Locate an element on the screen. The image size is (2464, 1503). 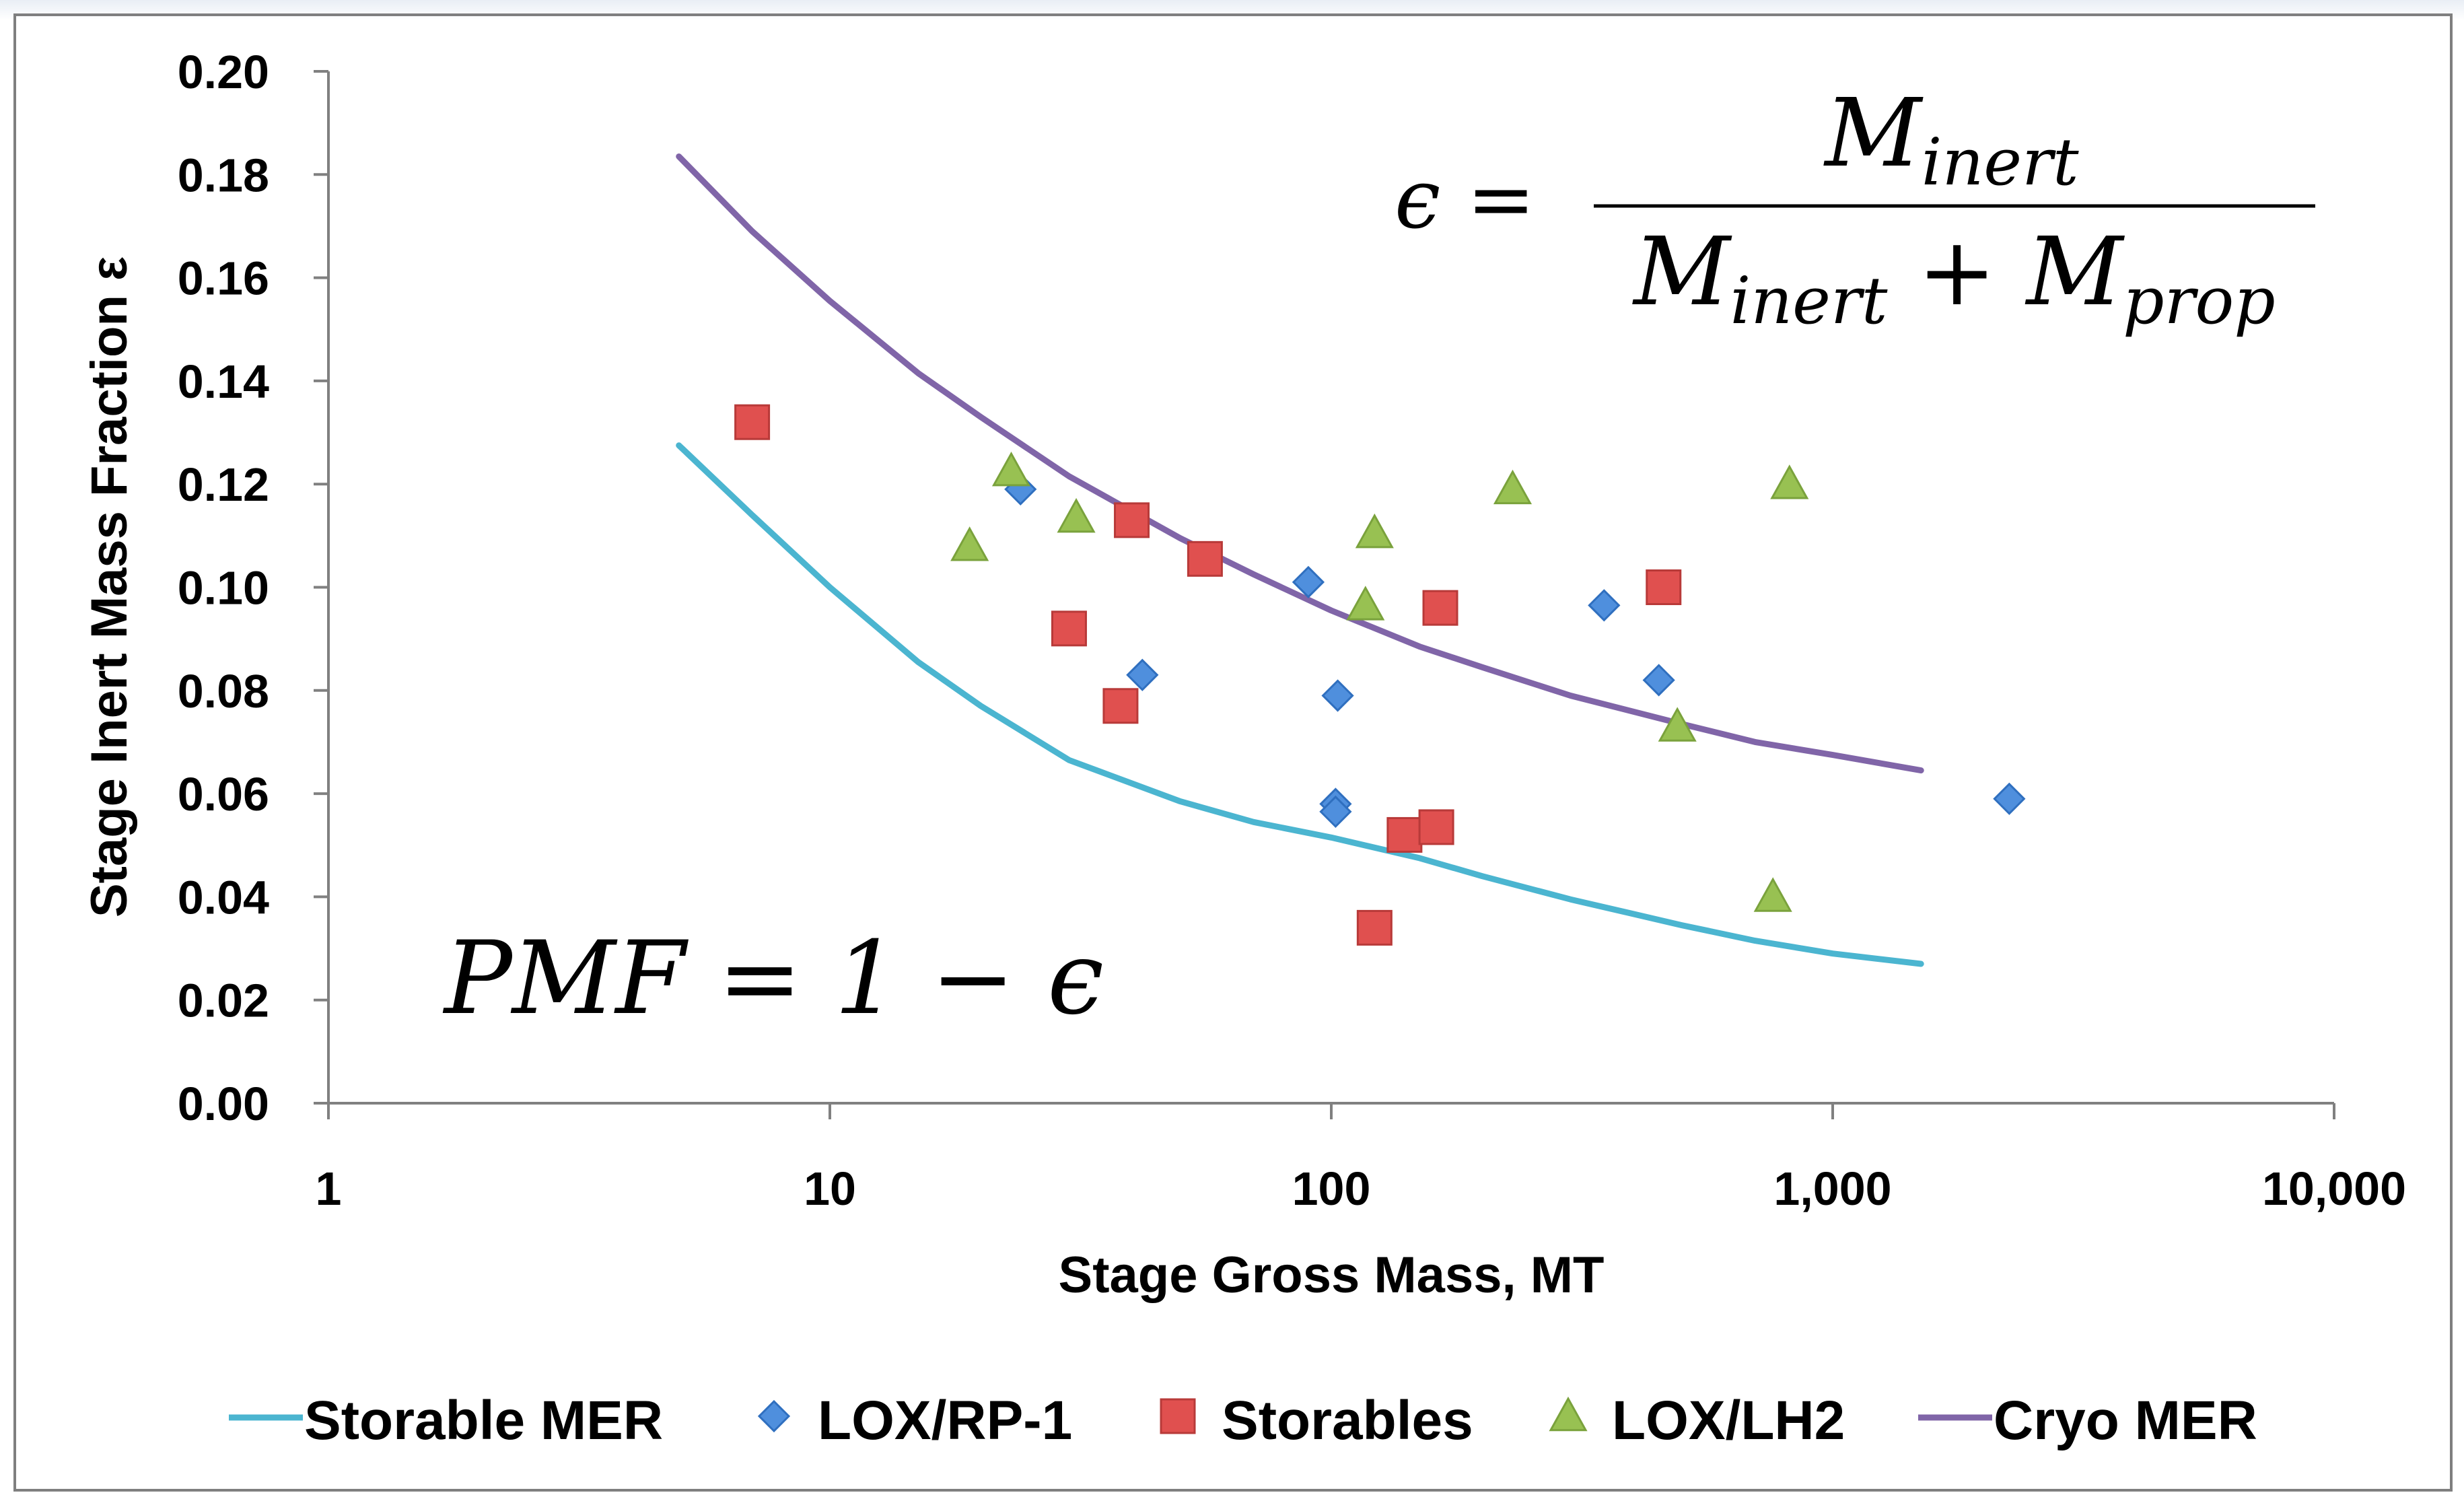
legend-label-cryo-mer: Cryo MER is located at coordinates (2125, 1420).